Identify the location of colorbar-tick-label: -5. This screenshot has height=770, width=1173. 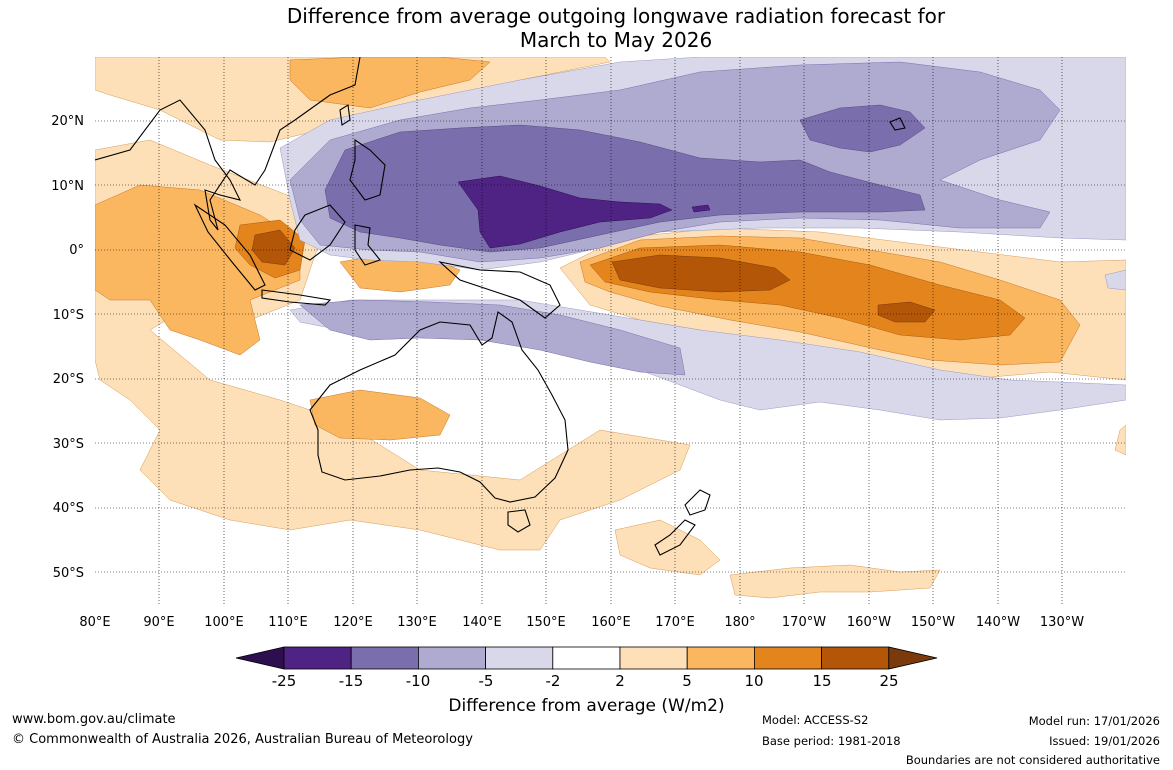
(486, 681).